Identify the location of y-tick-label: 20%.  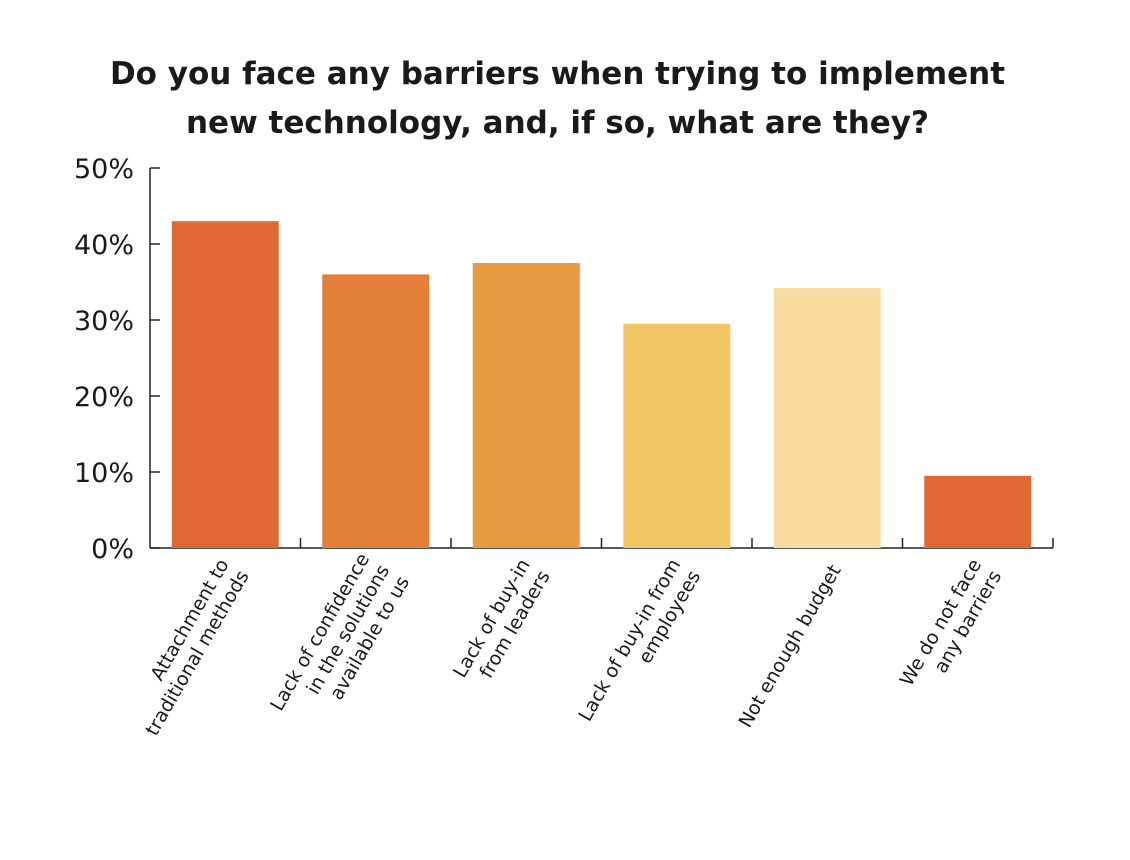
(104, 397).